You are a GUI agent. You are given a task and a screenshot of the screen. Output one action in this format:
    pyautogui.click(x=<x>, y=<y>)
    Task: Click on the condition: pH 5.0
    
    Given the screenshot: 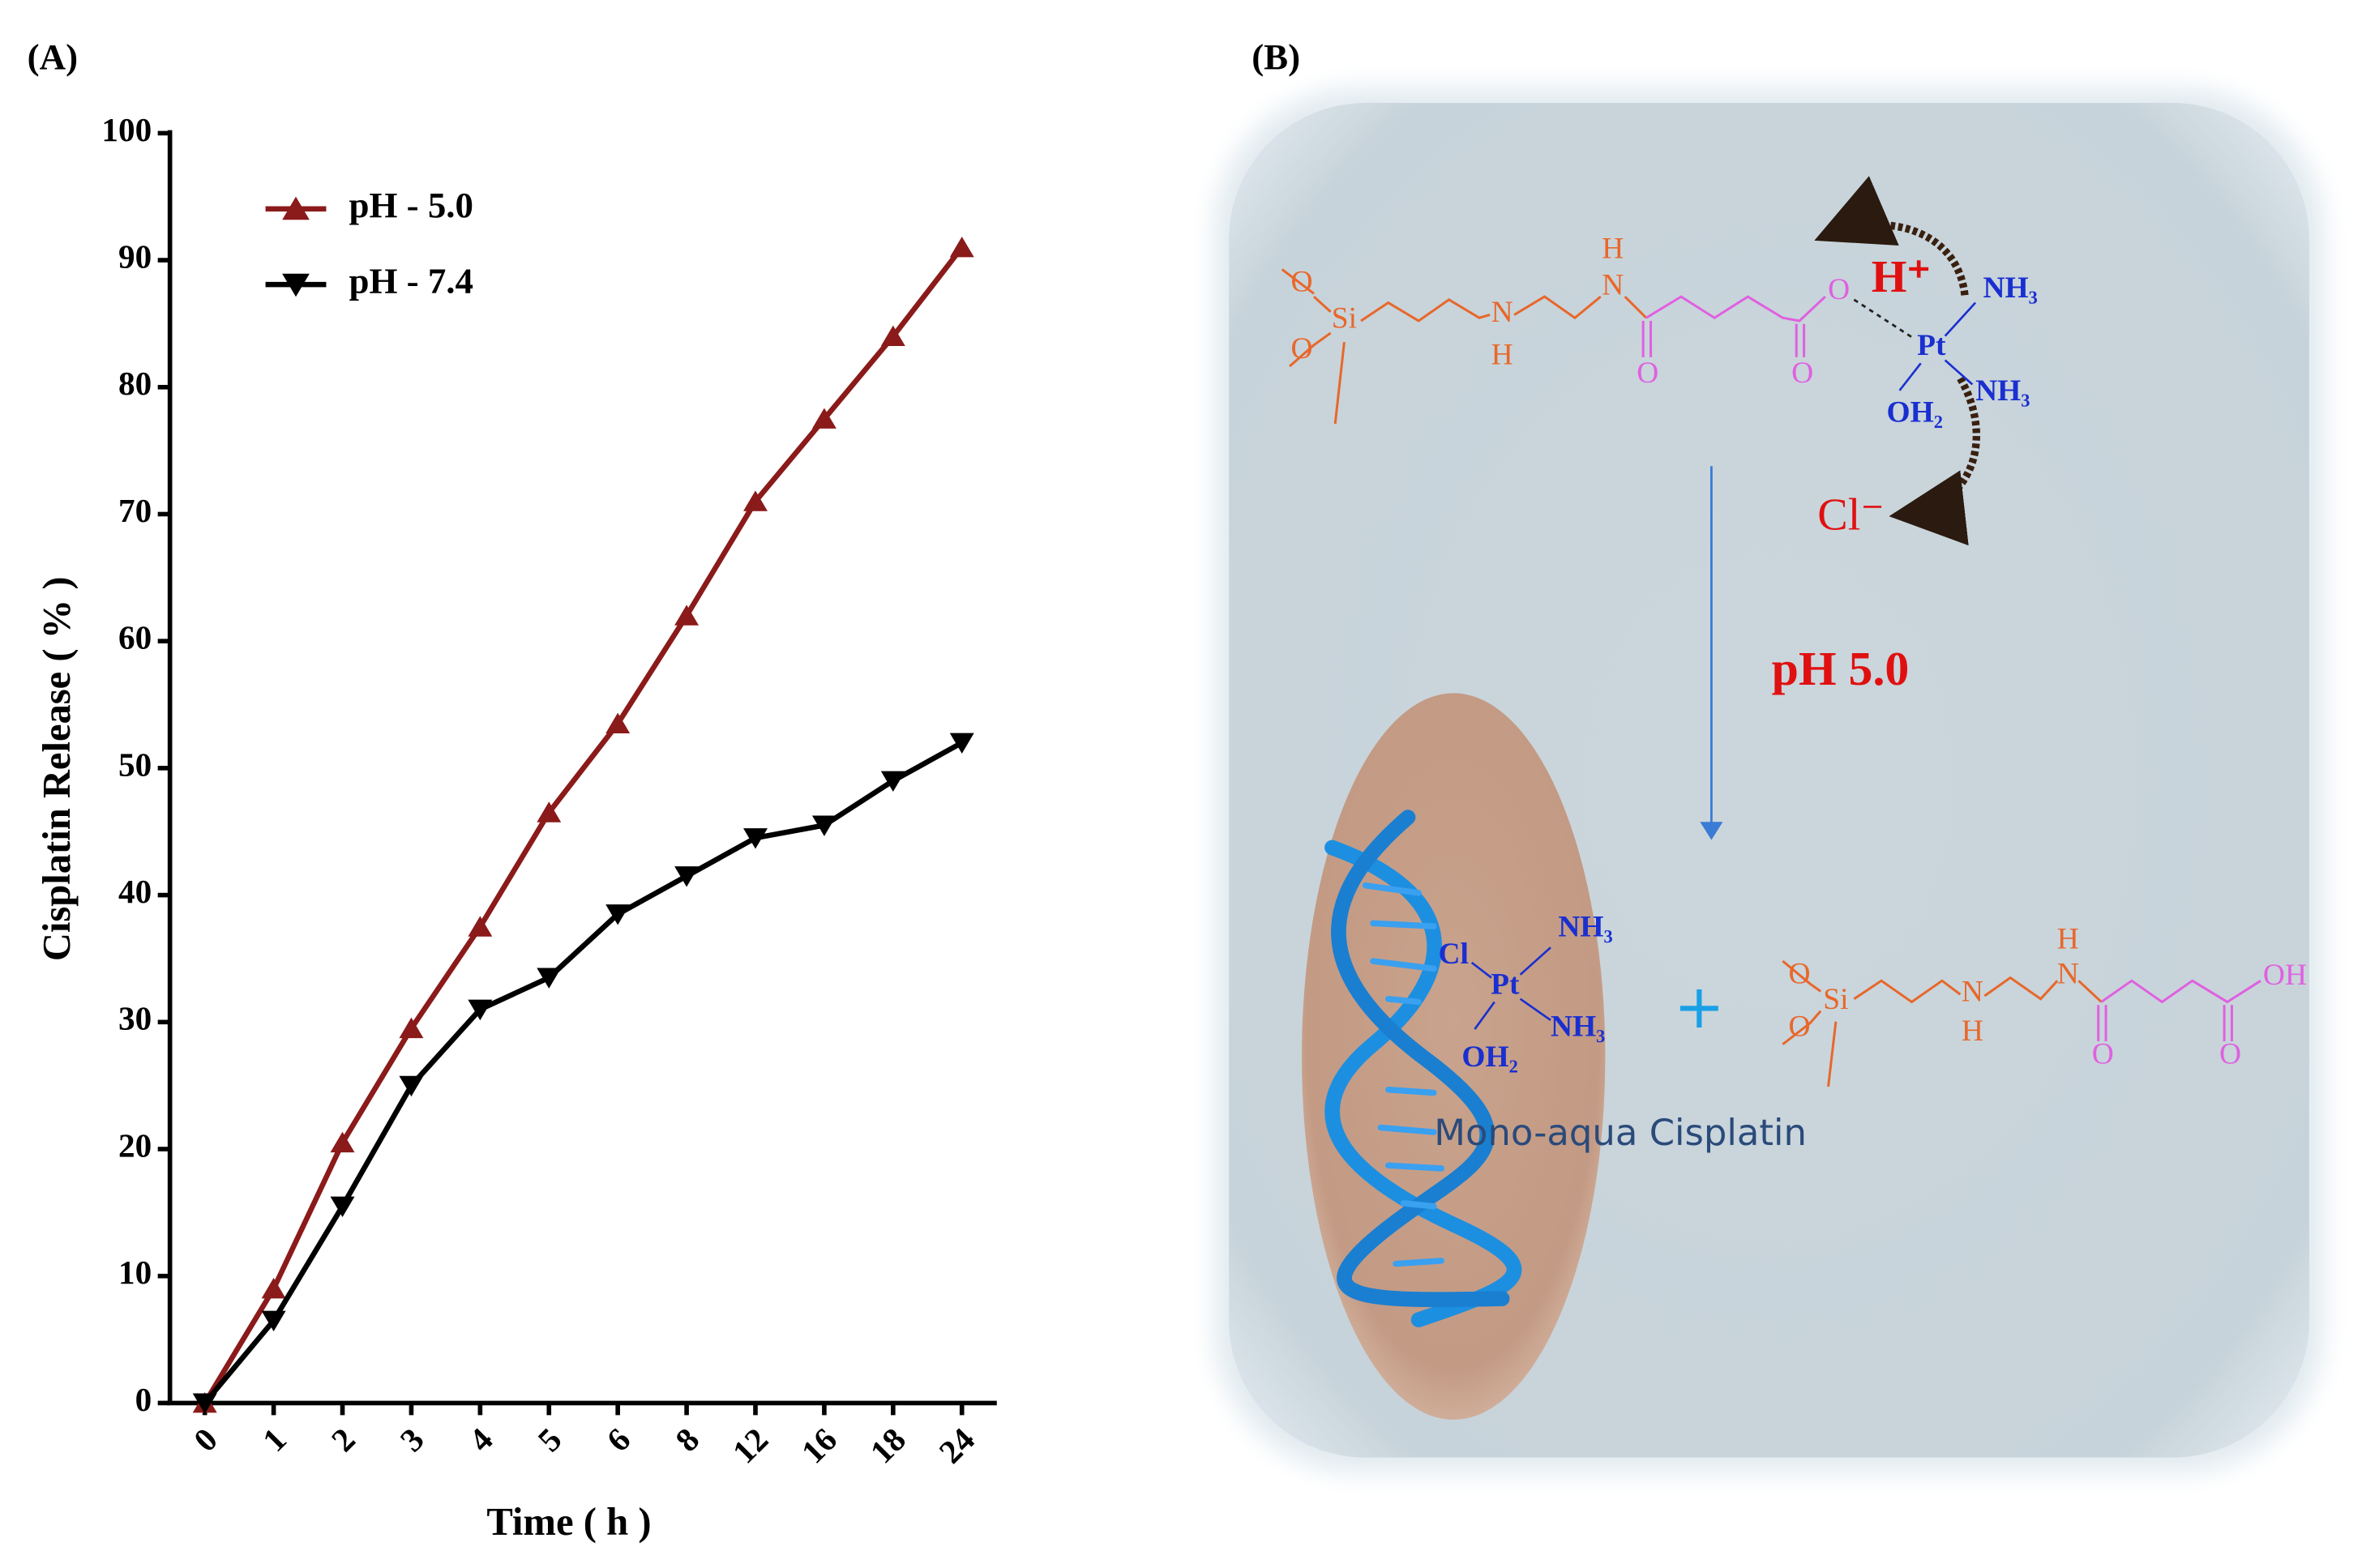 What is the action you would take?
    pyautogui.click(x=1841, y=668)
    